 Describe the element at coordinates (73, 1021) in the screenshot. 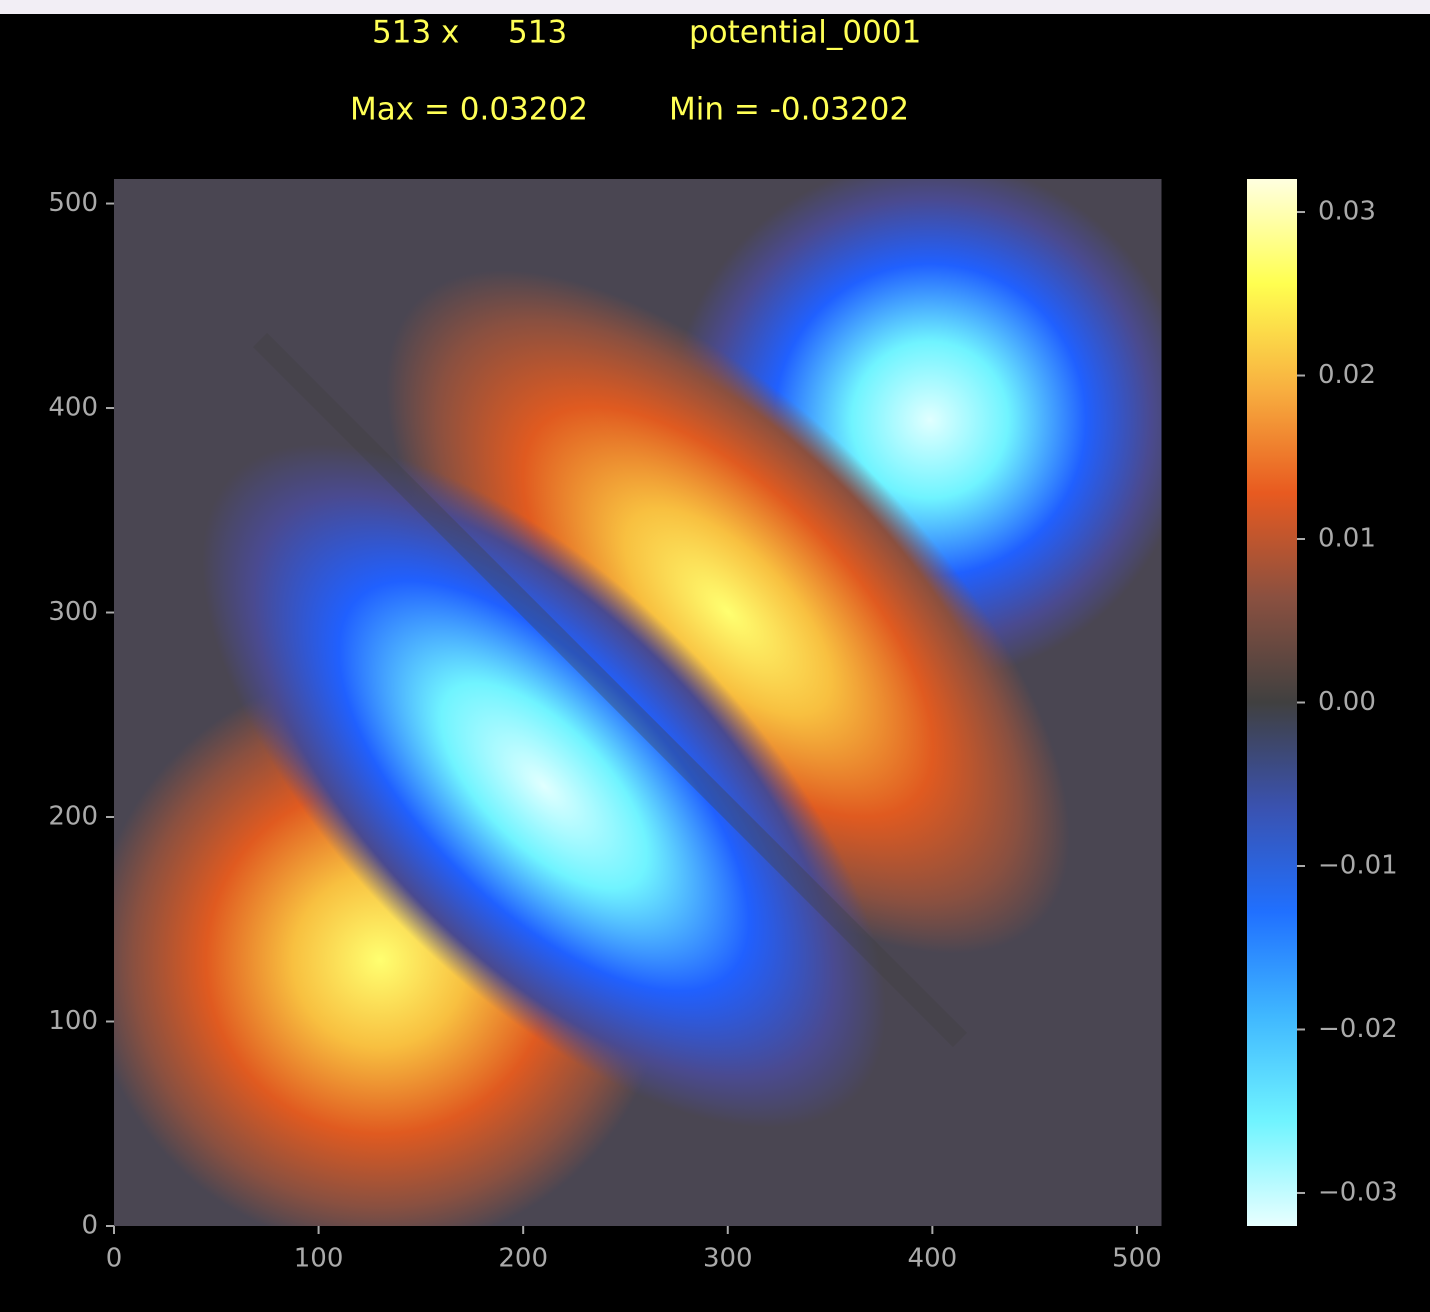

I see `y-tick-label: 100` at that location.